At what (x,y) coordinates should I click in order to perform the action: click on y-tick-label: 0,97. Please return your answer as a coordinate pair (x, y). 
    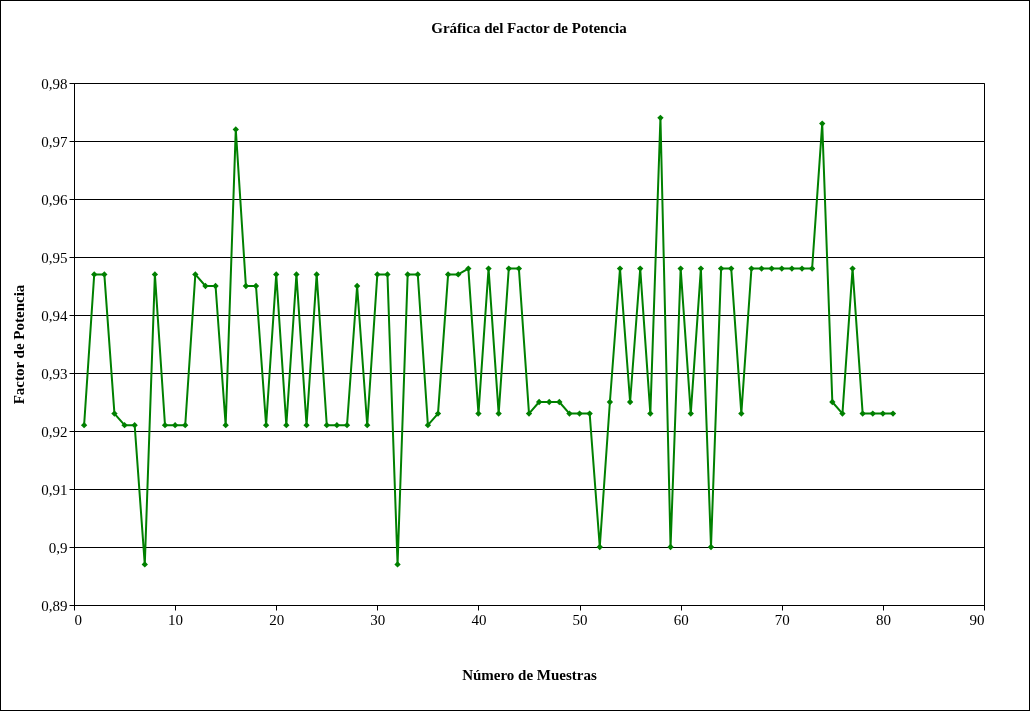
    Looking at the image, I should click on (54, 141).